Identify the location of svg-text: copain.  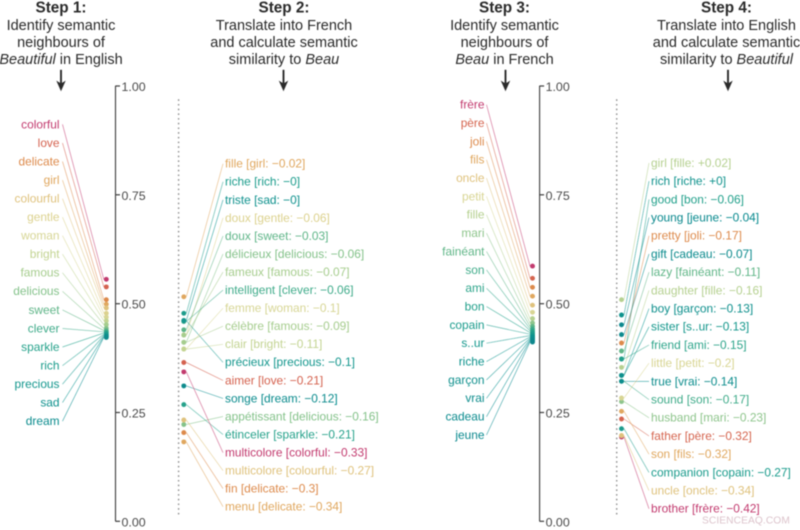
(466, 325).